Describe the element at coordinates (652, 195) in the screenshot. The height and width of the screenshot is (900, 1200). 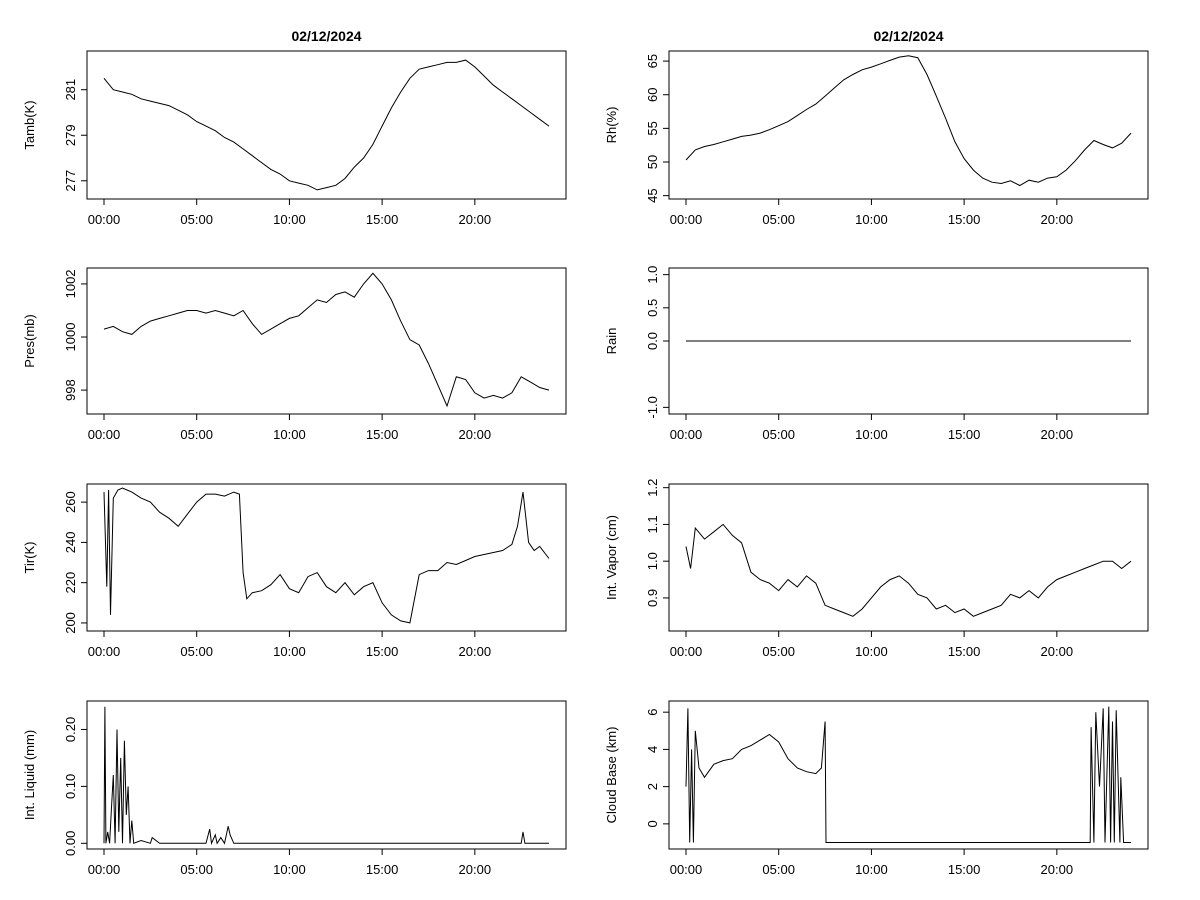
I see `y-tick-label: 45` at that location.